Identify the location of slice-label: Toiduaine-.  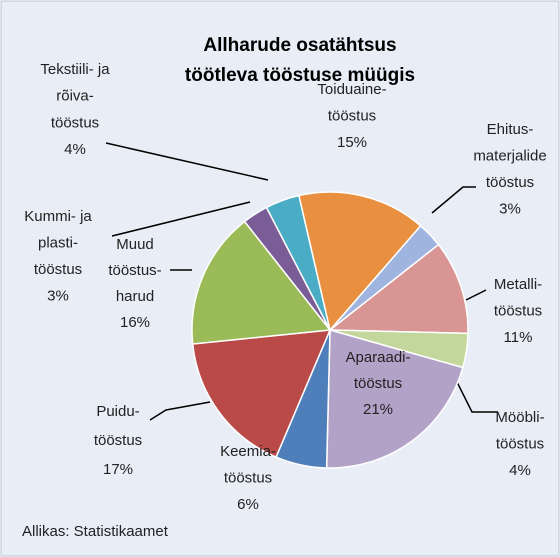
(351, 89).